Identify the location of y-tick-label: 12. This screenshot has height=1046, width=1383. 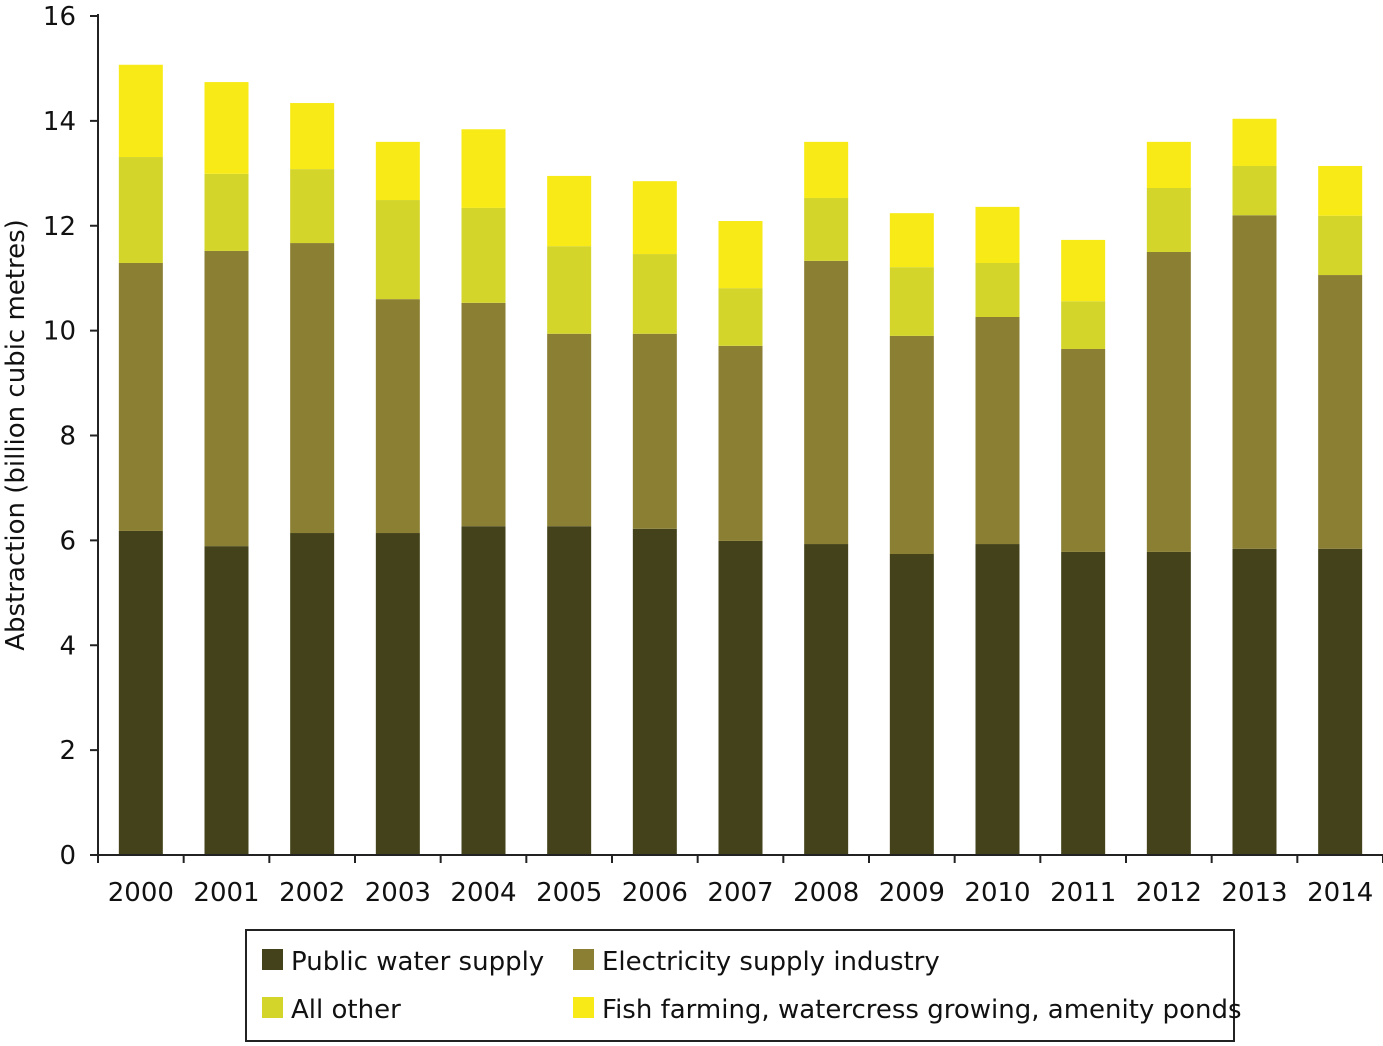
(59, 227).